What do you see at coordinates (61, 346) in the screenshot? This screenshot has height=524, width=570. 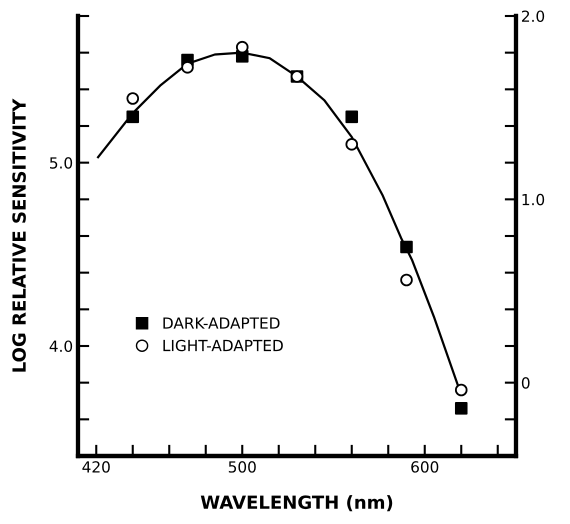 I see `y-tick-label: 4.0` at bounding box center [61, 346].